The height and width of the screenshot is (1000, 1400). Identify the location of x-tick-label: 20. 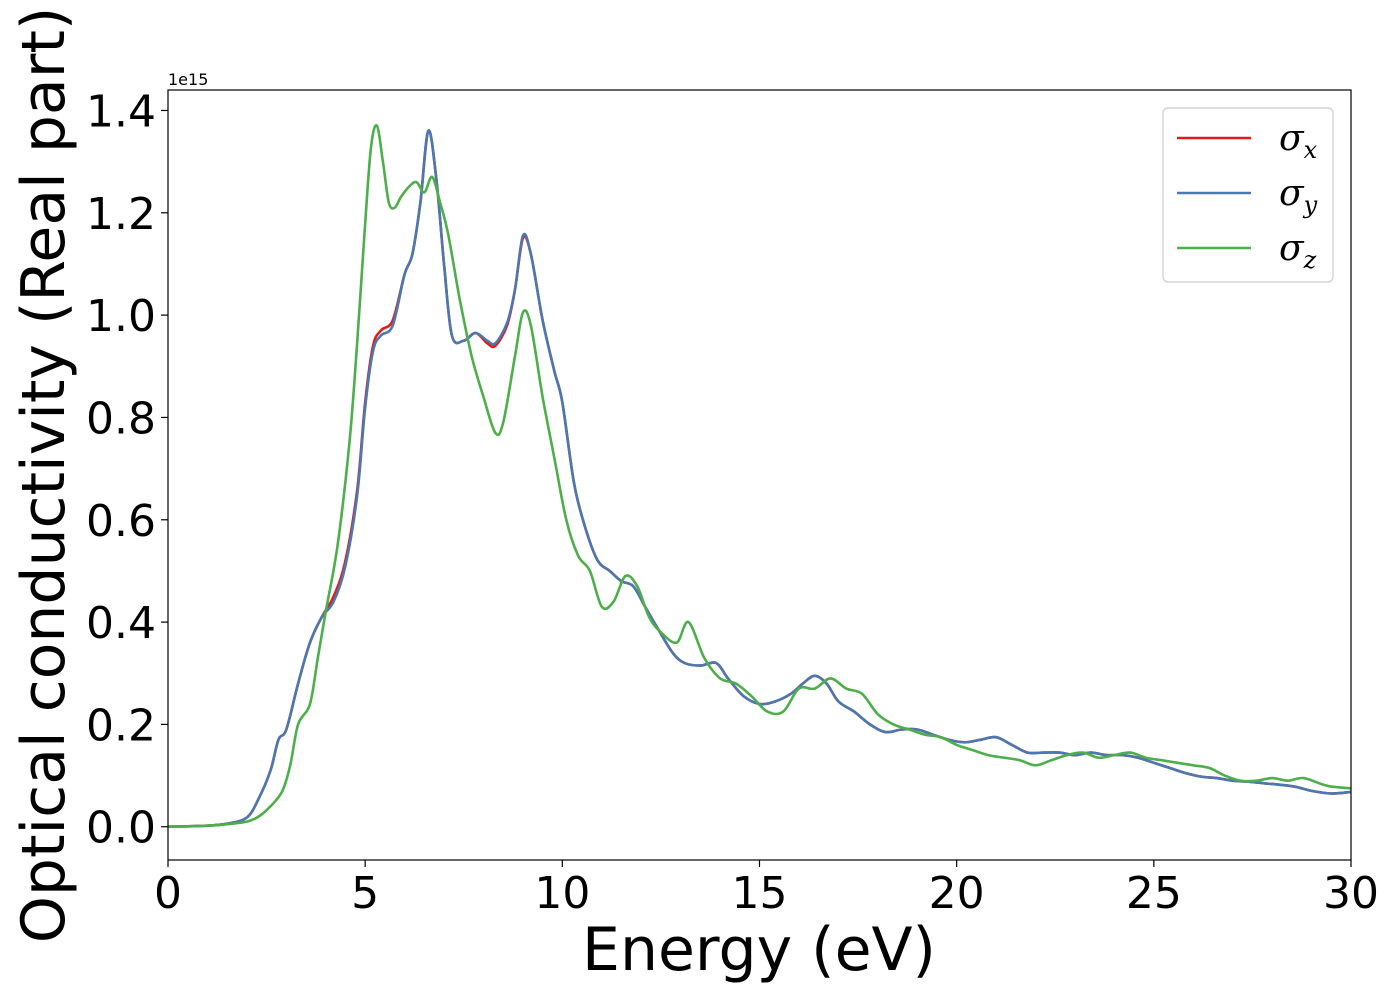
(957, 893).